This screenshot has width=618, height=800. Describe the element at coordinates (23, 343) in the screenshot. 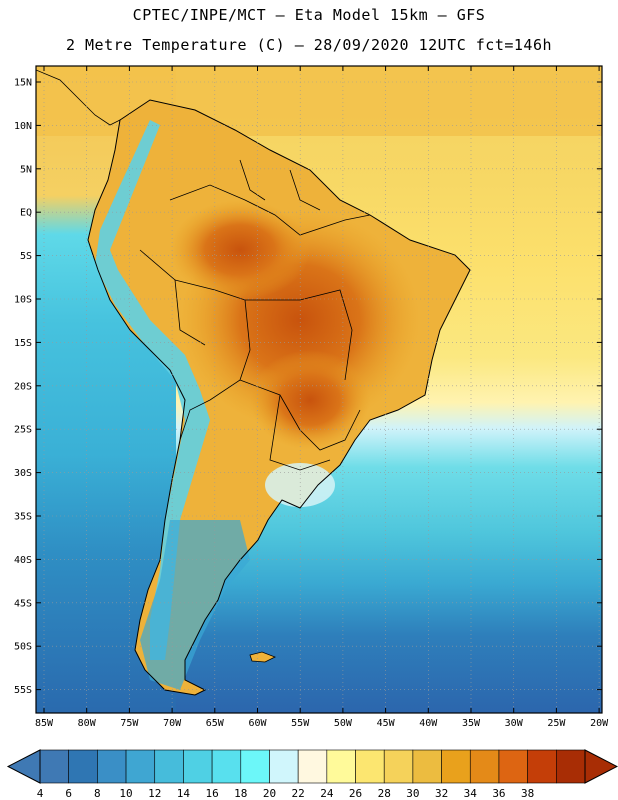

I see `lat-label: 15S` at that location.